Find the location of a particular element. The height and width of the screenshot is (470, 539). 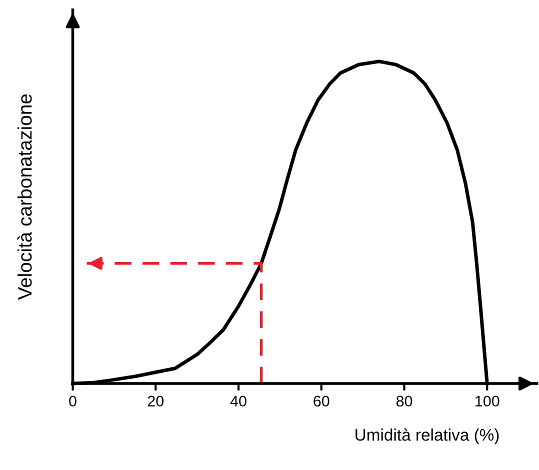

x-tick-label: 100 is located at coordinates (488, 401).